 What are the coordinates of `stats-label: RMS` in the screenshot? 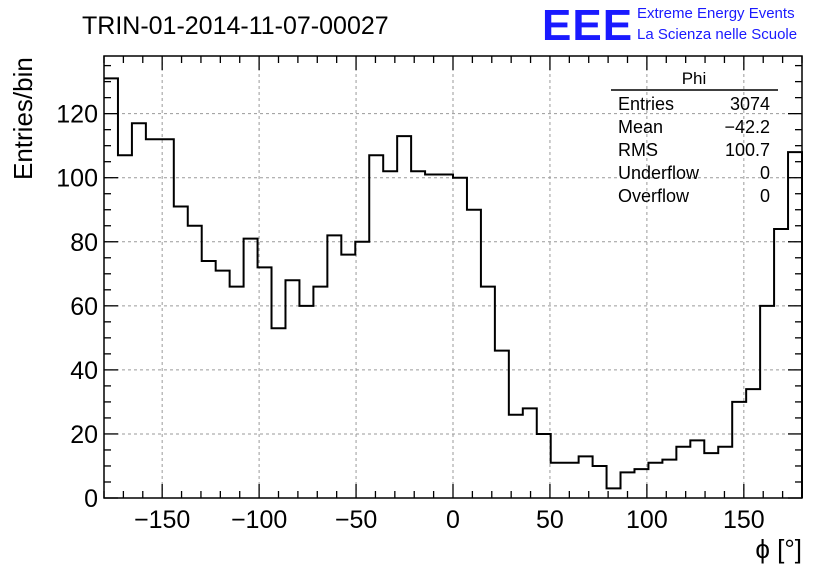 It's located at (638, 150).